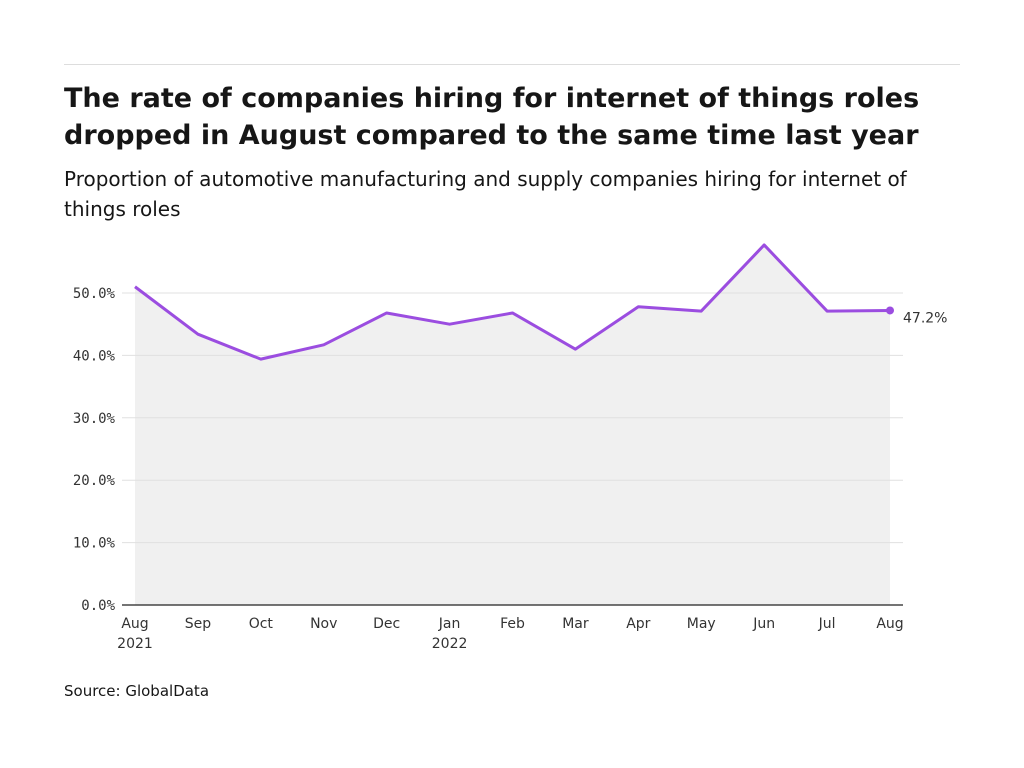  I want to click on x-tick-year: 2021, so click(135, 644).